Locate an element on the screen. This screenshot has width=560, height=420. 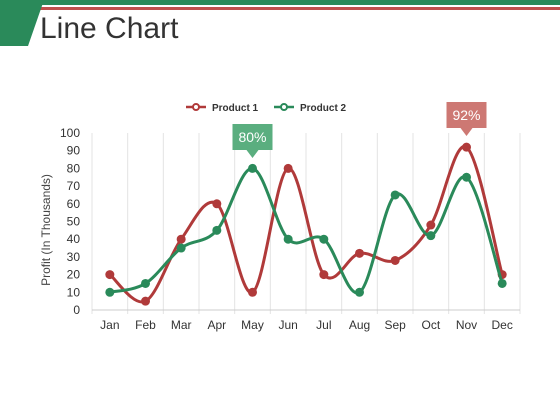
callout-label: 80% is located at coordinates (252, 137).